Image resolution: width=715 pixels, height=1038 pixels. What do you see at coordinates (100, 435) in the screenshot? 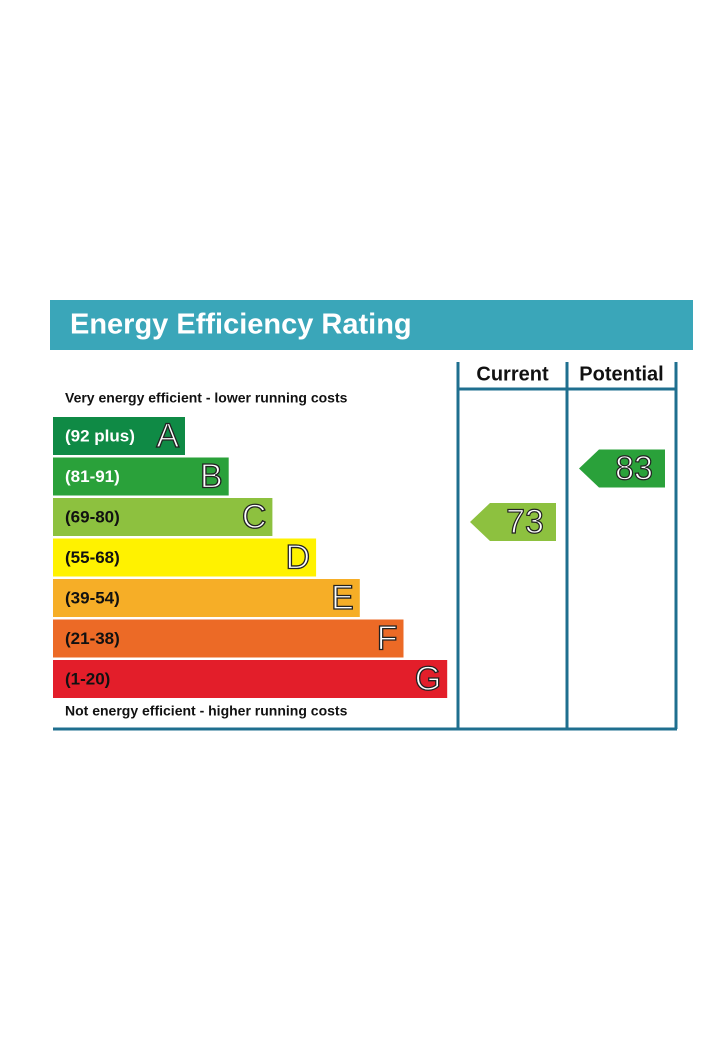
I see `band-range: (92 plus)` at bounding box center [100, 435].